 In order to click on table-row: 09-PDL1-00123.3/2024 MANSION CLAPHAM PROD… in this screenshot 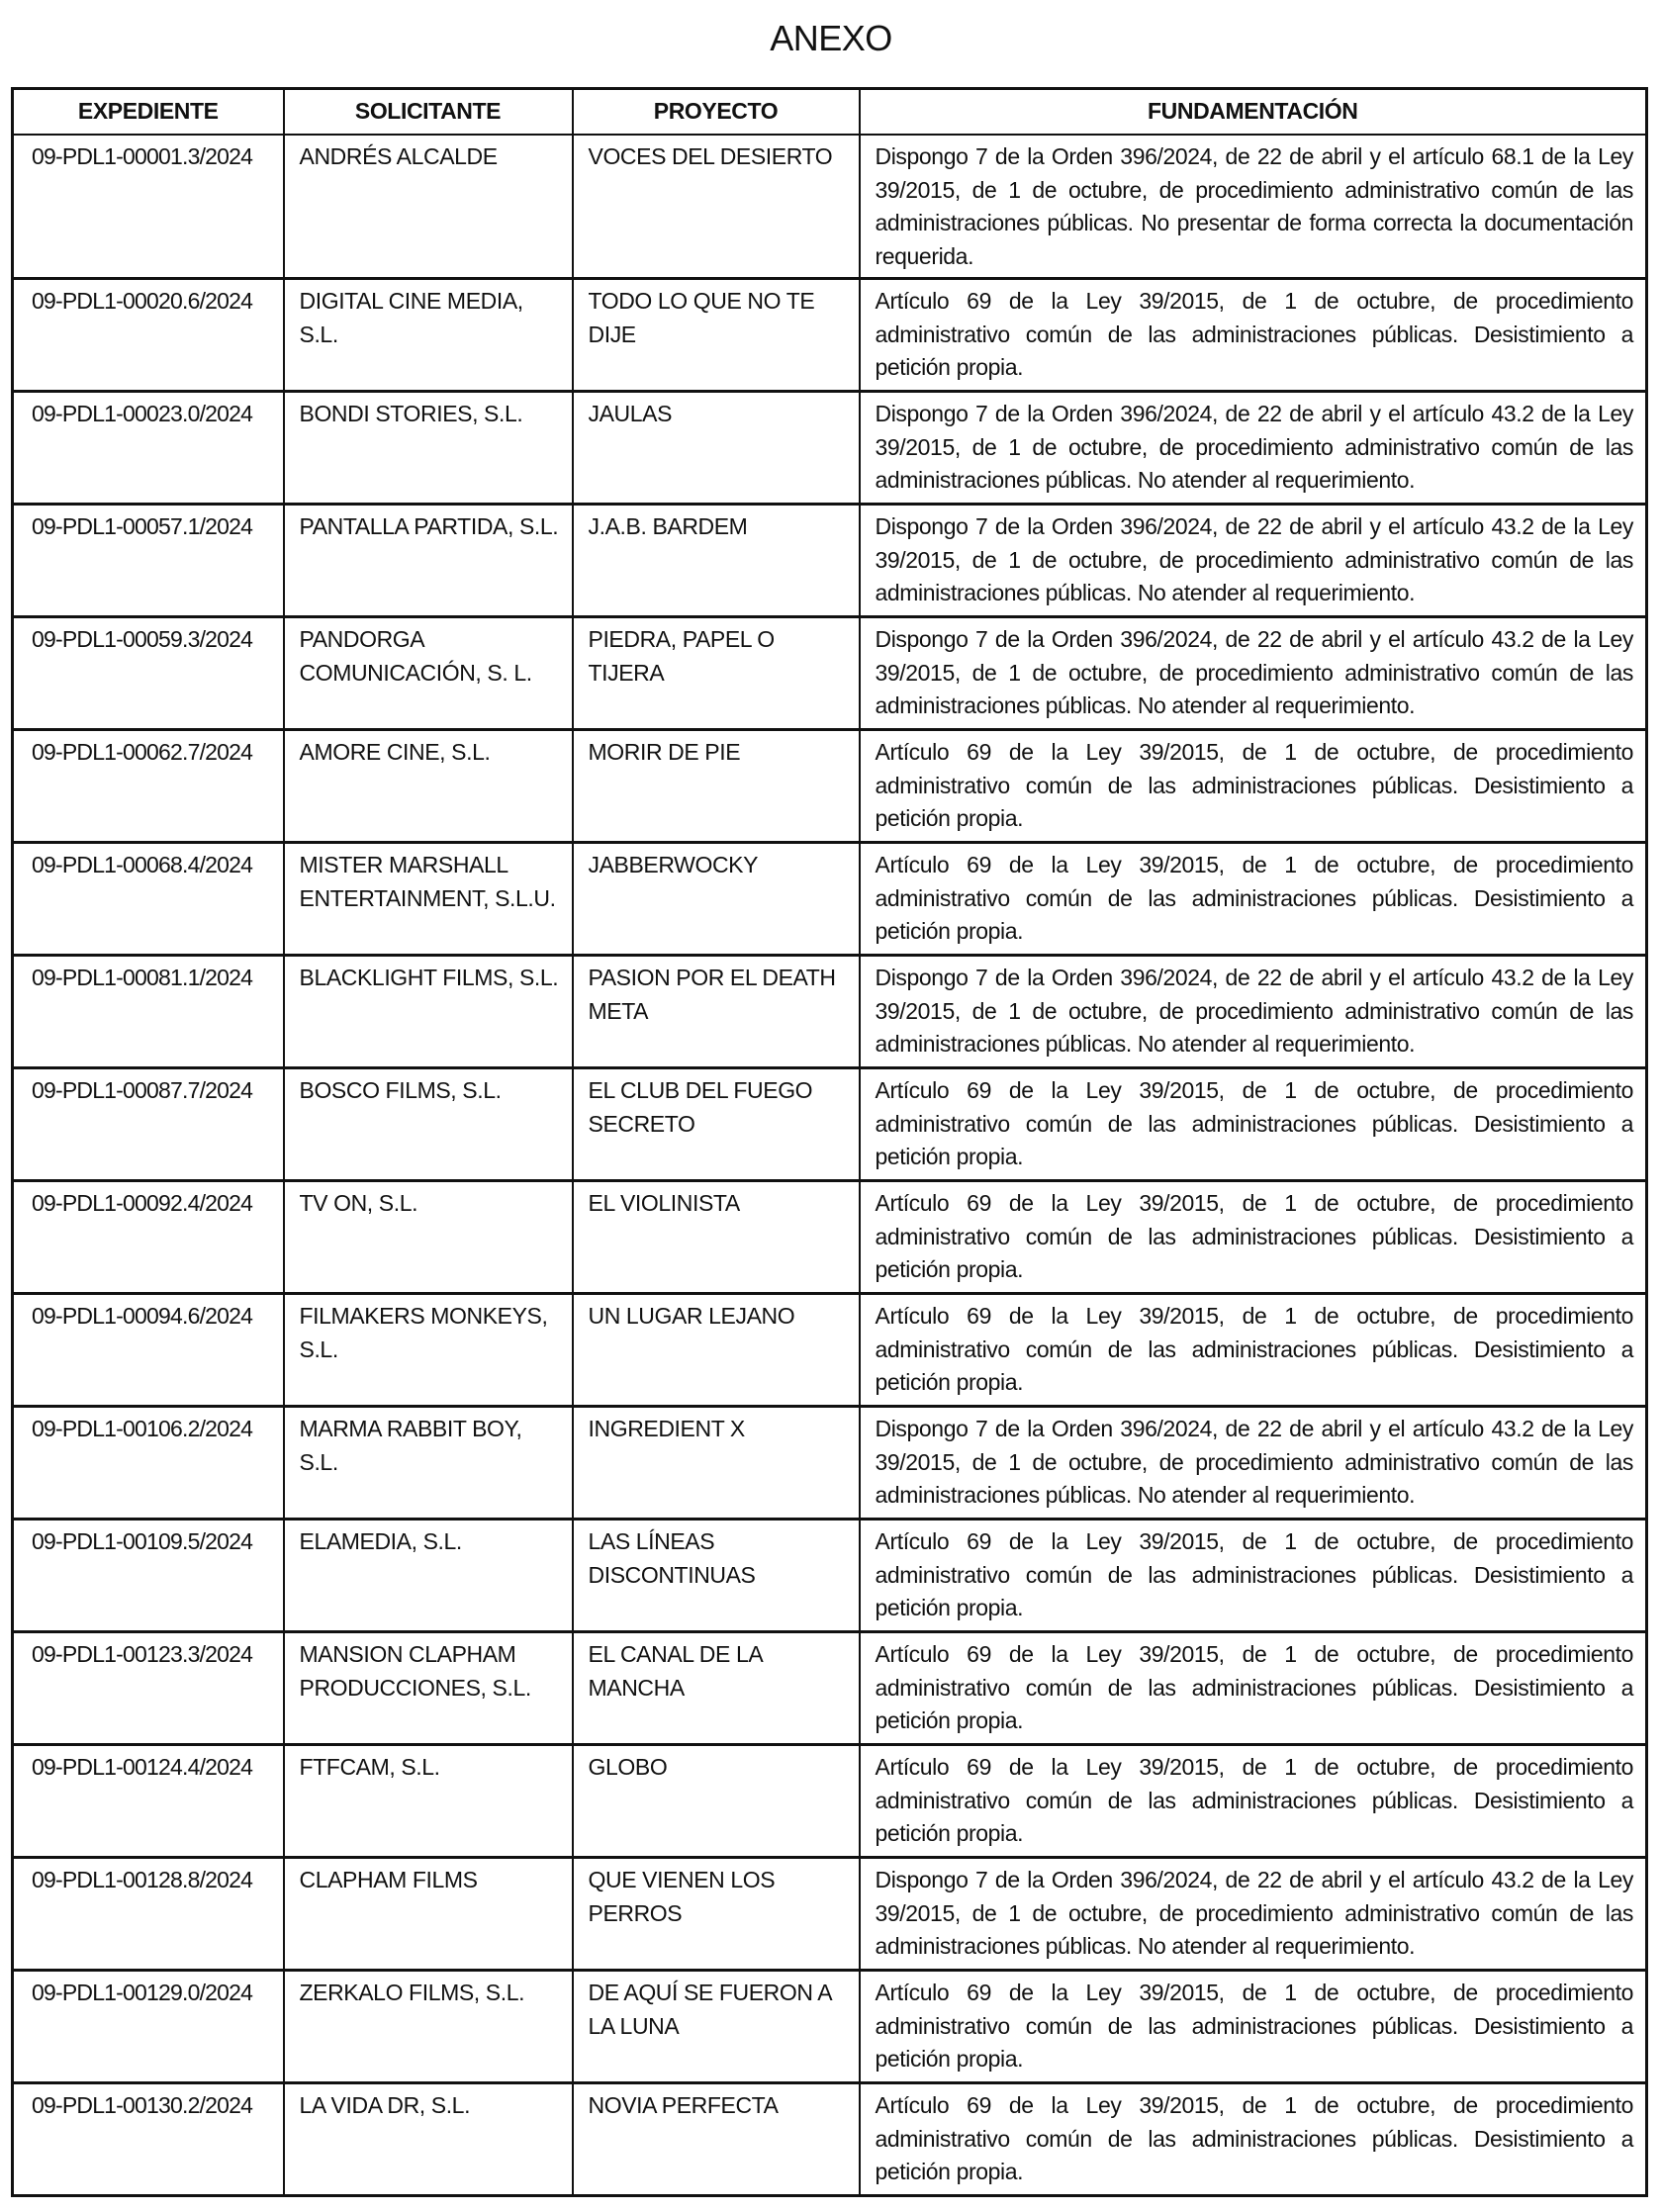, I will do `click(829, 1688)`.